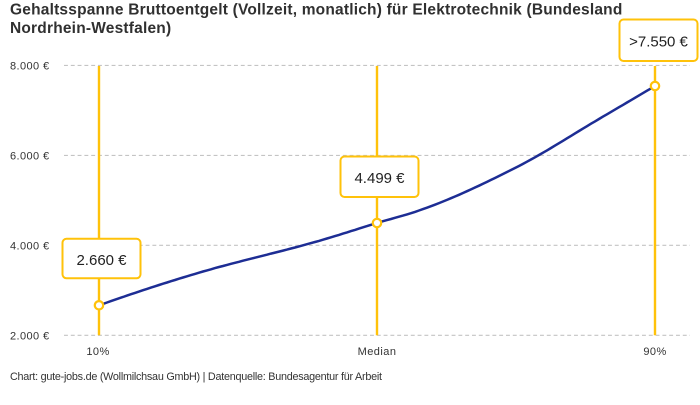 The image size is (700, 405). I want to click on svg-text: Nordrhein-Westfalen), so click(90, 28).